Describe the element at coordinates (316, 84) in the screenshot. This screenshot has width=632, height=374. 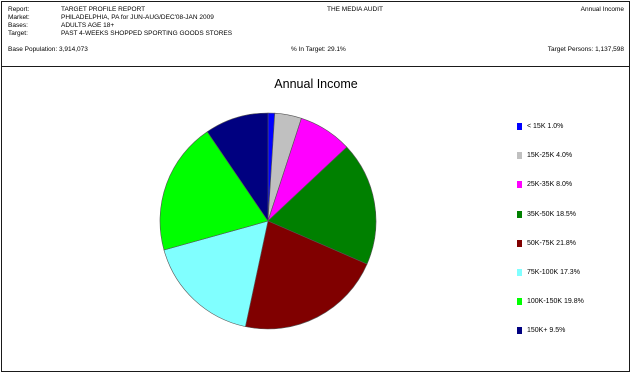
I see `chart-title: Annual Income` at that location.